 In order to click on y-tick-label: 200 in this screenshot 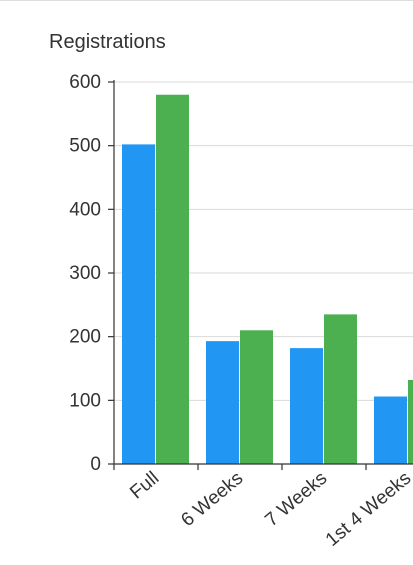, I will do `click(85, 337)`.